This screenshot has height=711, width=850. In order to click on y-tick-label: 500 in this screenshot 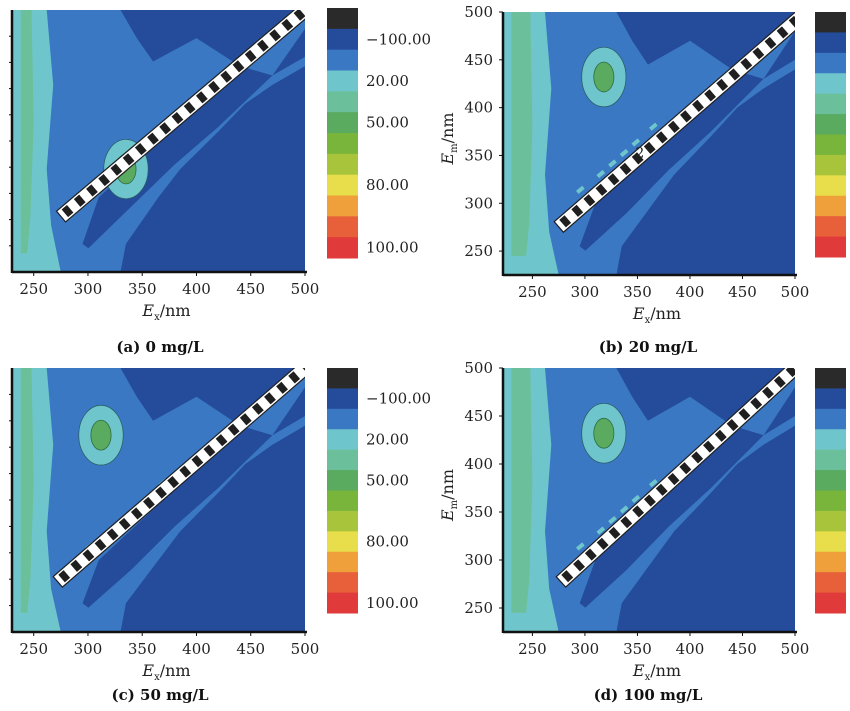, I will do `click(478, 12)`.